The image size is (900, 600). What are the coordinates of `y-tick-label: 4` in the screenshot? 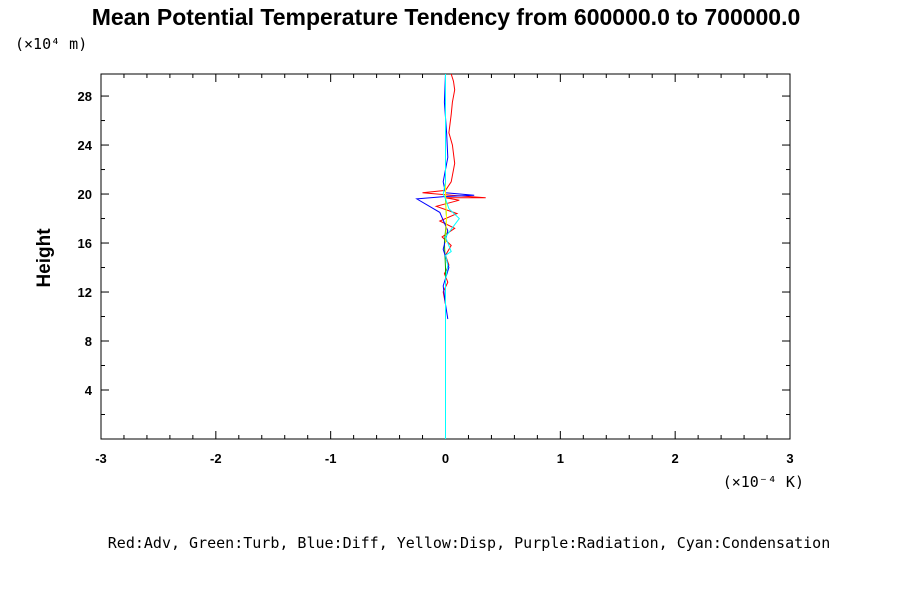 It's located at (89, 390).